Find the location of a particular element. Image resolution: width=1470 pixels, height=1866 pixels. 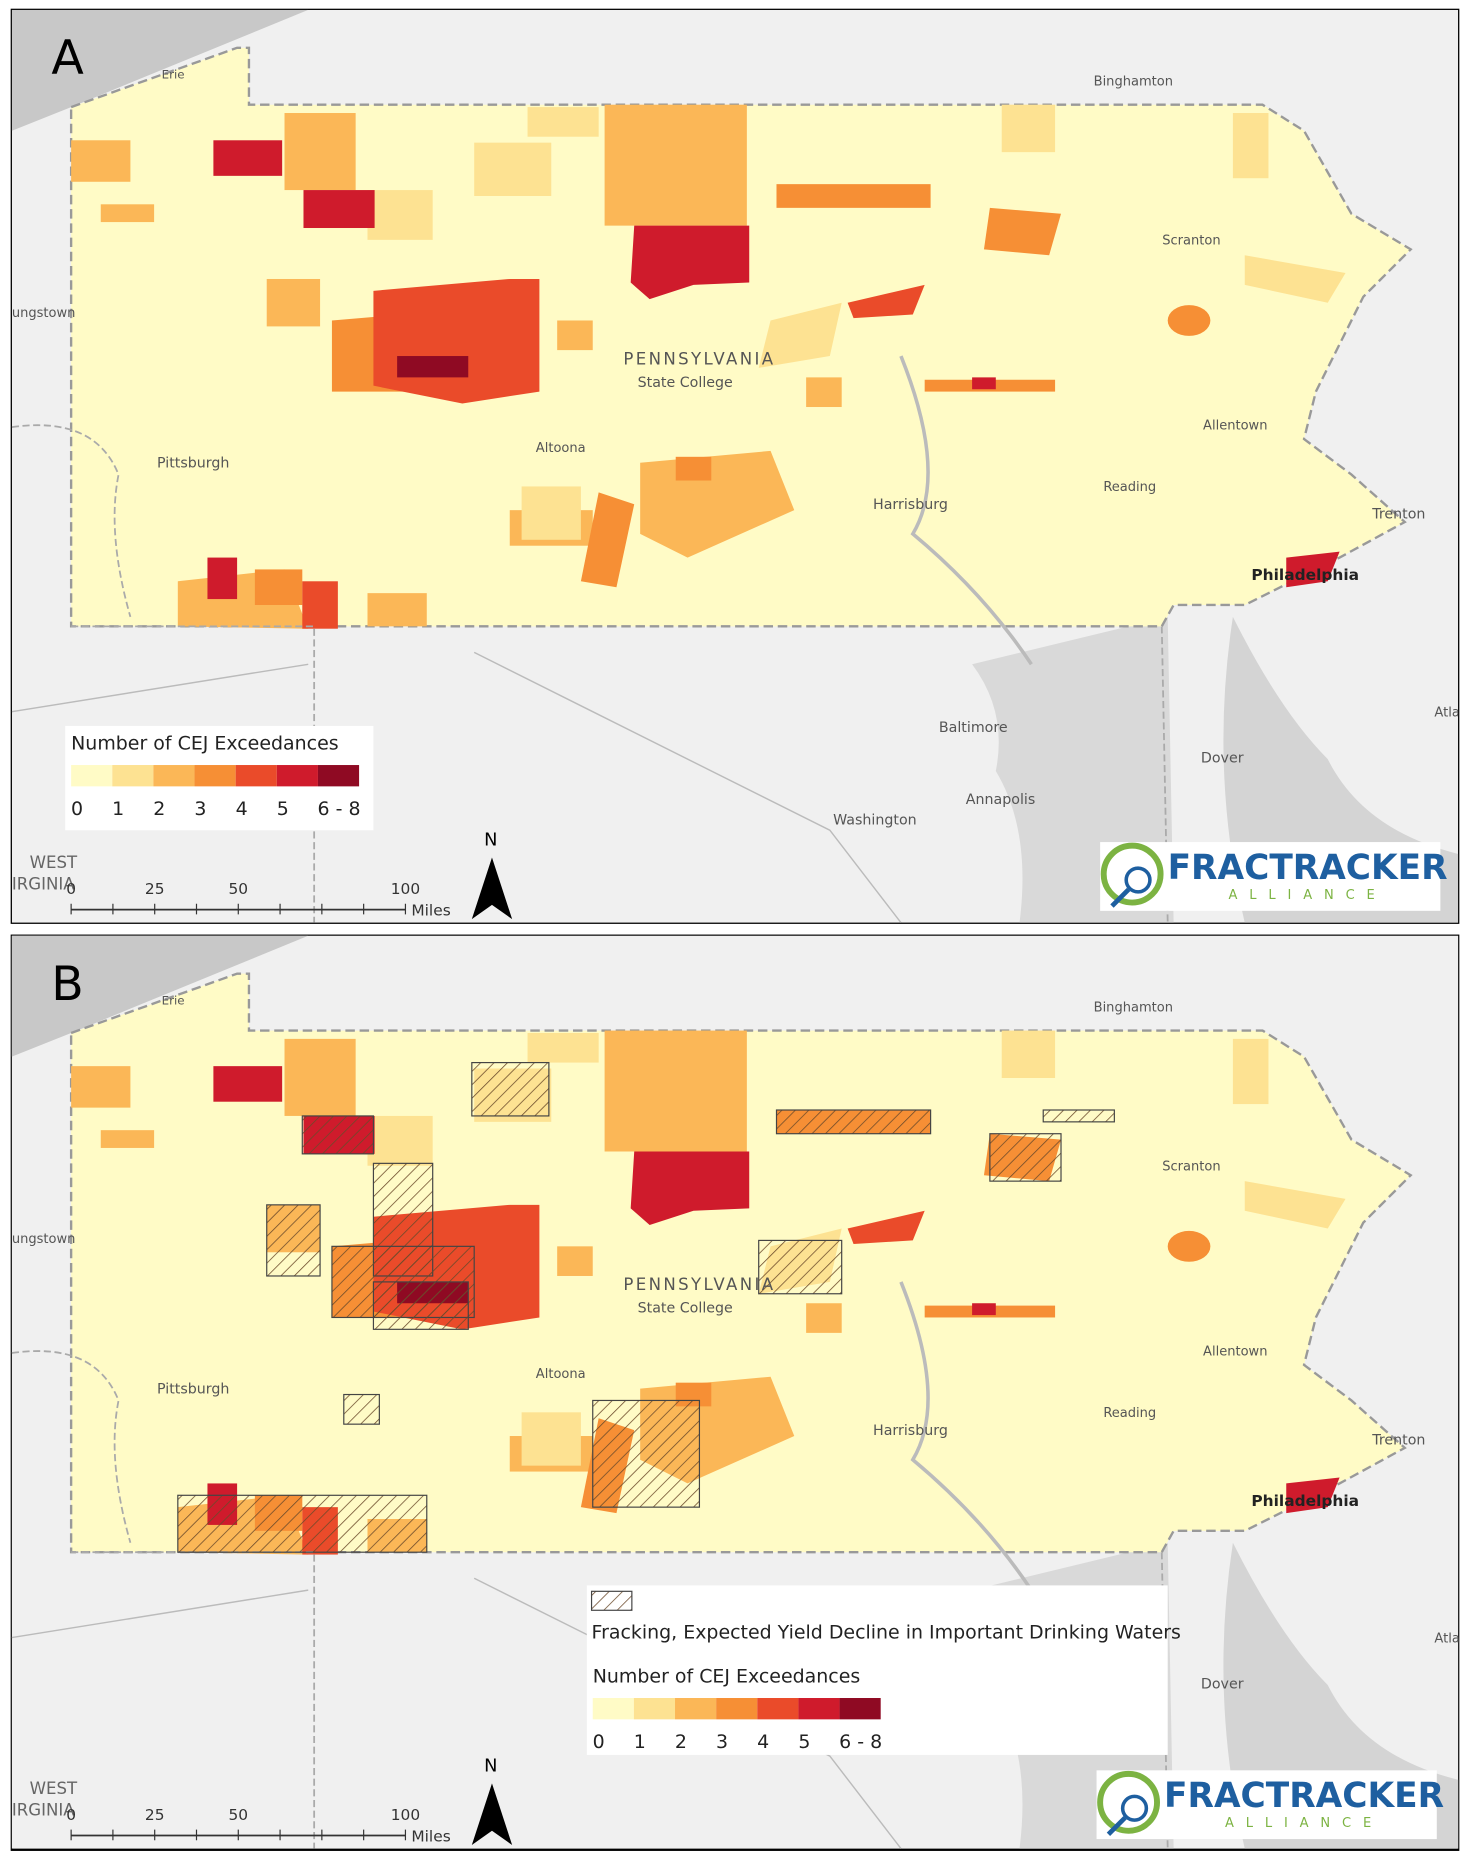

place-label: Altoona is located at coordinates (561, 1374).